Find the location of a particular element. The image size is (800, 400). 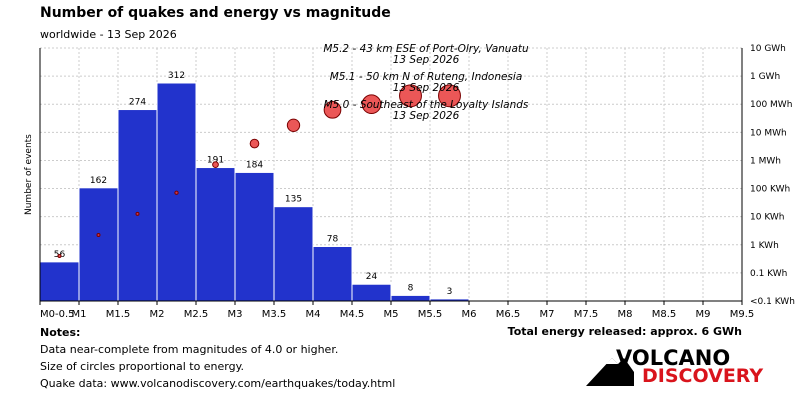

notes-line-2: Size of circles proportional to energy. is located at coordinates (142, 366).